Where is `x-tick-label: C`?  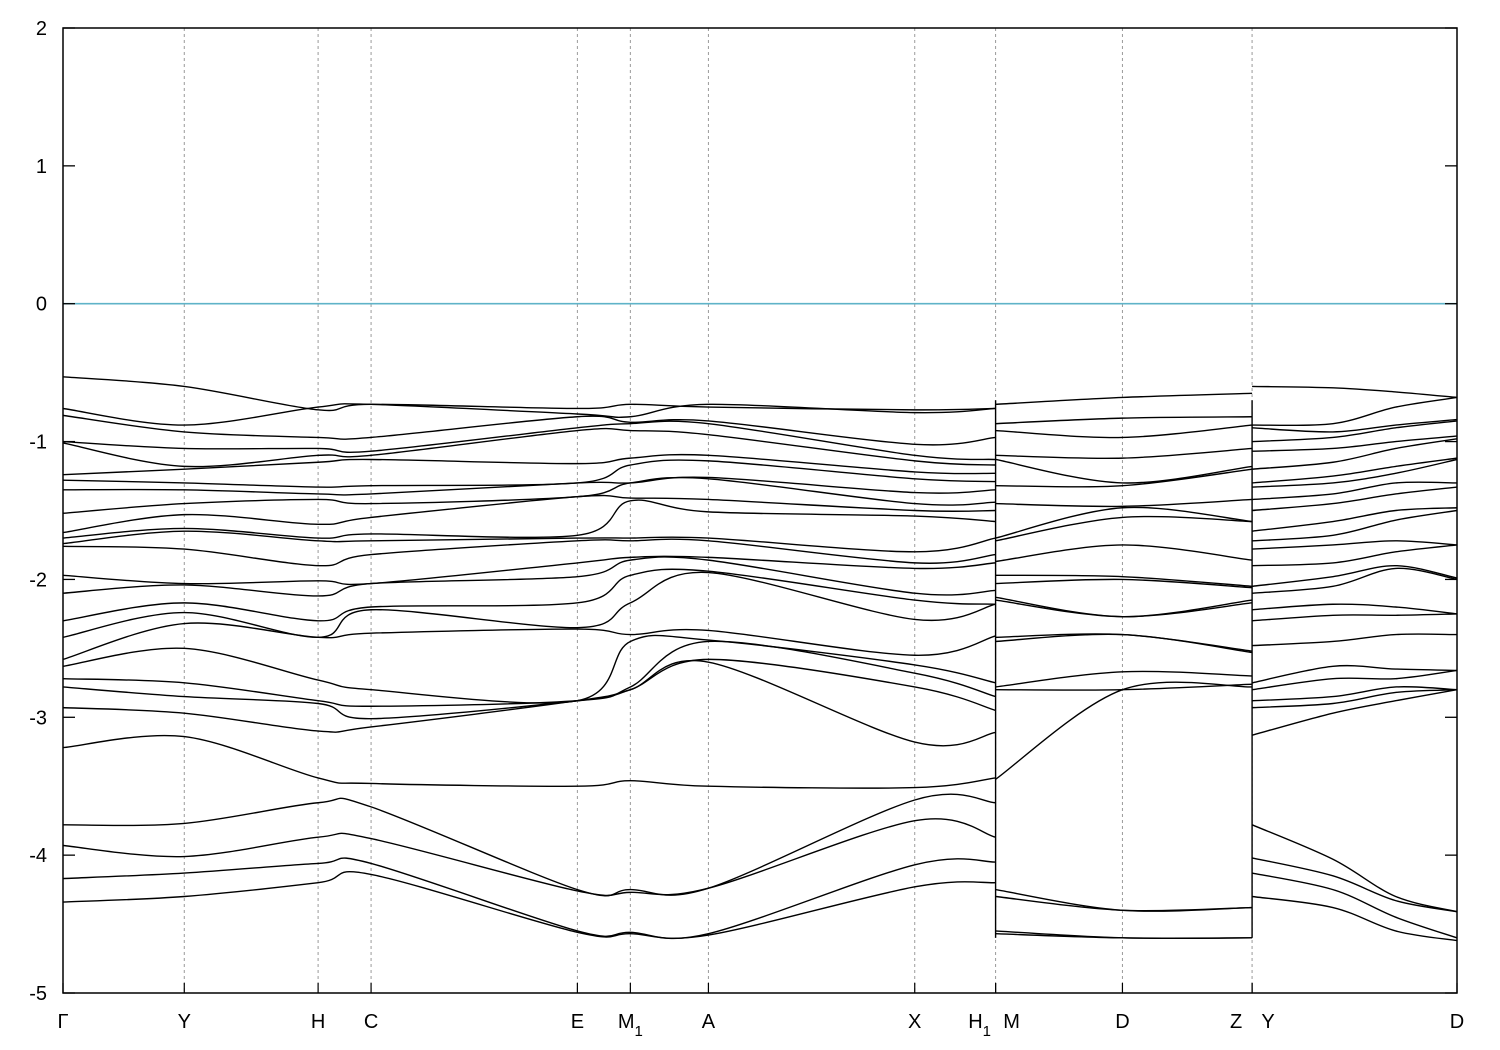 x-tick-label: C is located at coordinates (371, 1022).